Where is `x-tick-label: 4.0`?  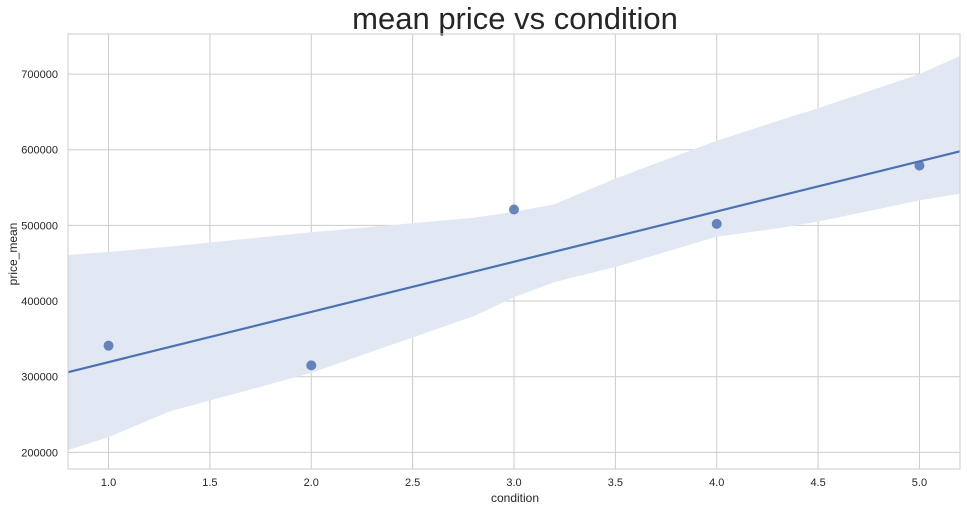
x-tick-label: 4.0 is located at coordinates (716, 483).